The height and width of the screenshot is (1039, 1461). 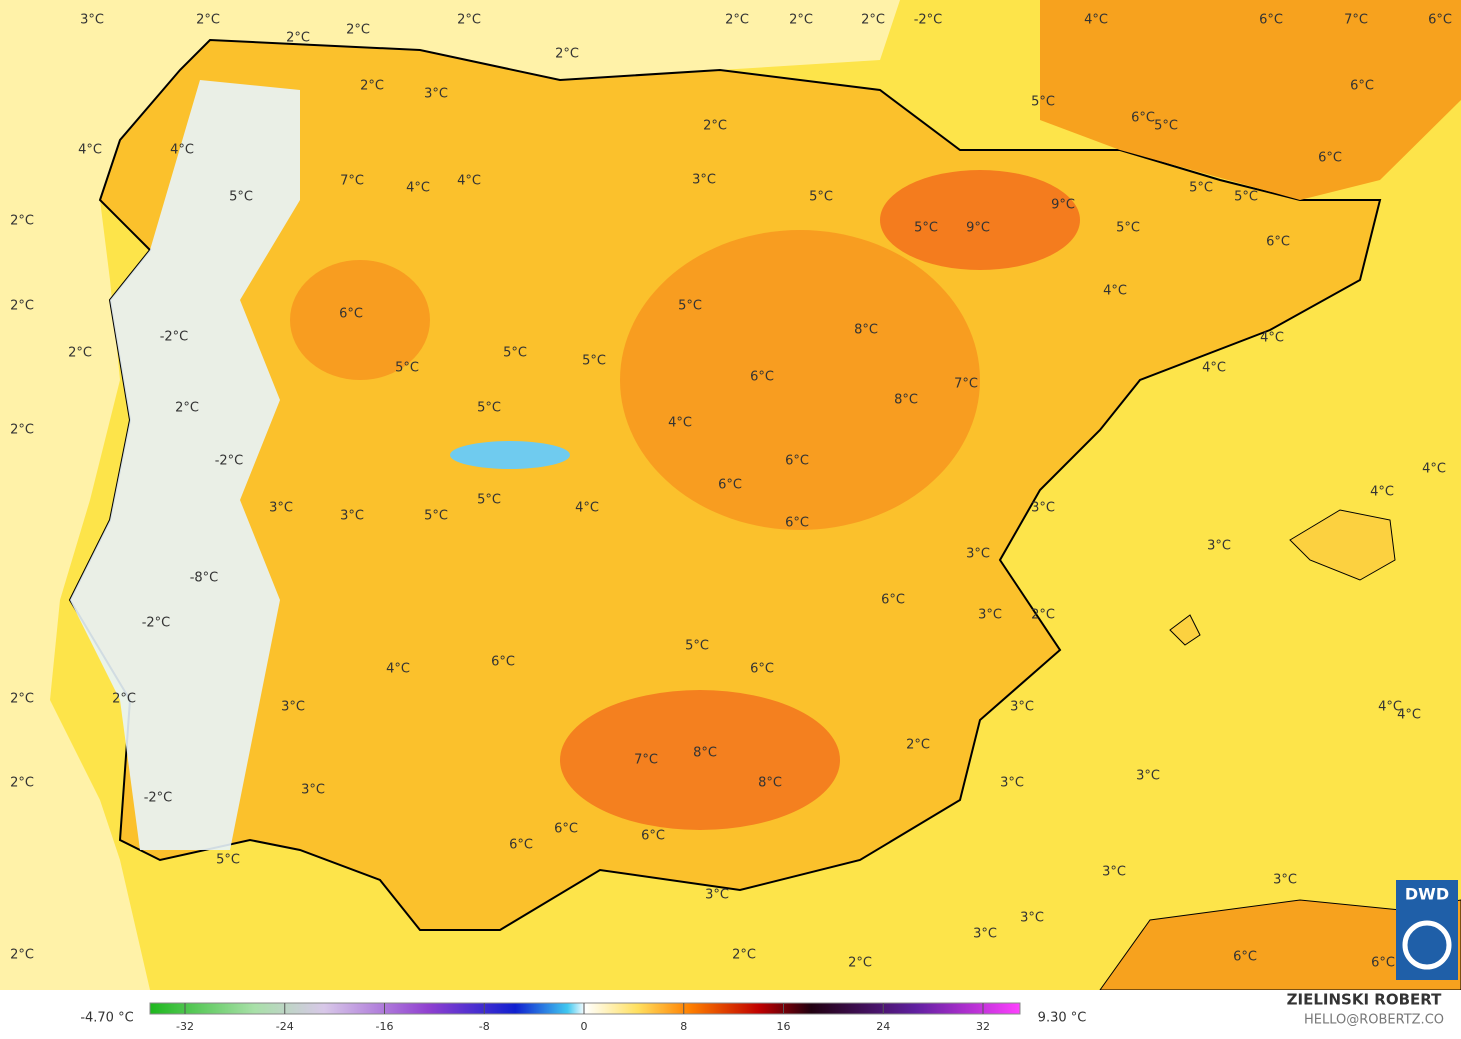 What do you see at coordinates (185, 465) in the screenshot?
I see `portugal-cold` at bounding box center [185, 465].